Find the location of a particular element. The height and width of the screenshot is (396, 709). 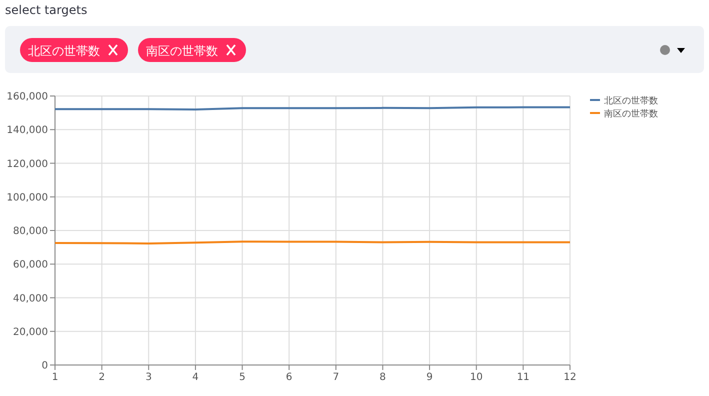

x-tick-label: 7 is located at coordinates (336, 377).